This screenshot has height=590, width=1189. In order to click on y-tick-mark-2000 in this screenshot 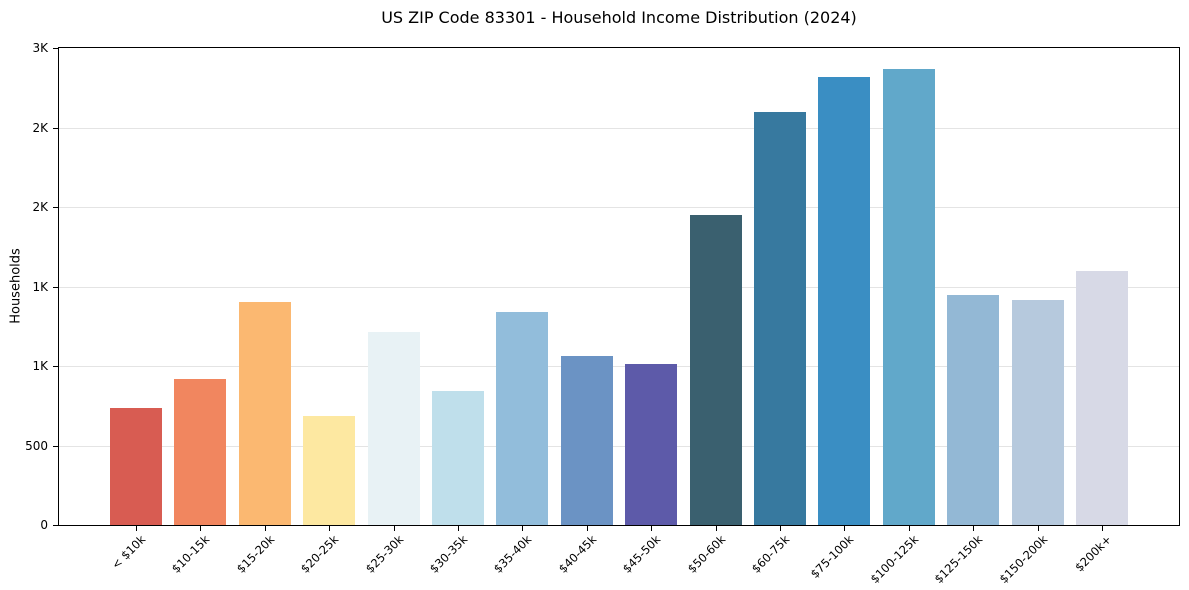, I will do `click(55, 207)`.